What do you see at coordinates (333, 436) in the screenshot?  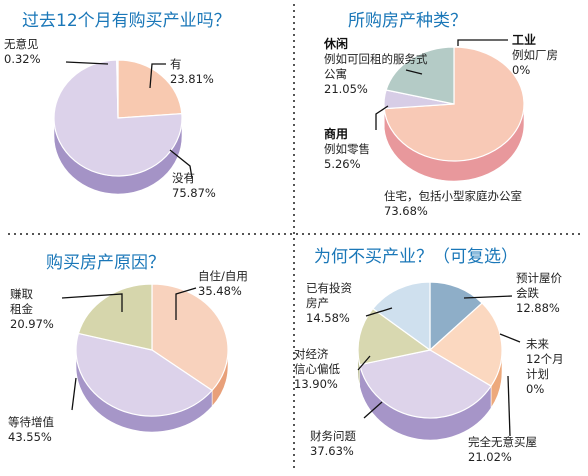 I see `slice-label-4-line-1: 财务问题` at bounding box center [333, 436].